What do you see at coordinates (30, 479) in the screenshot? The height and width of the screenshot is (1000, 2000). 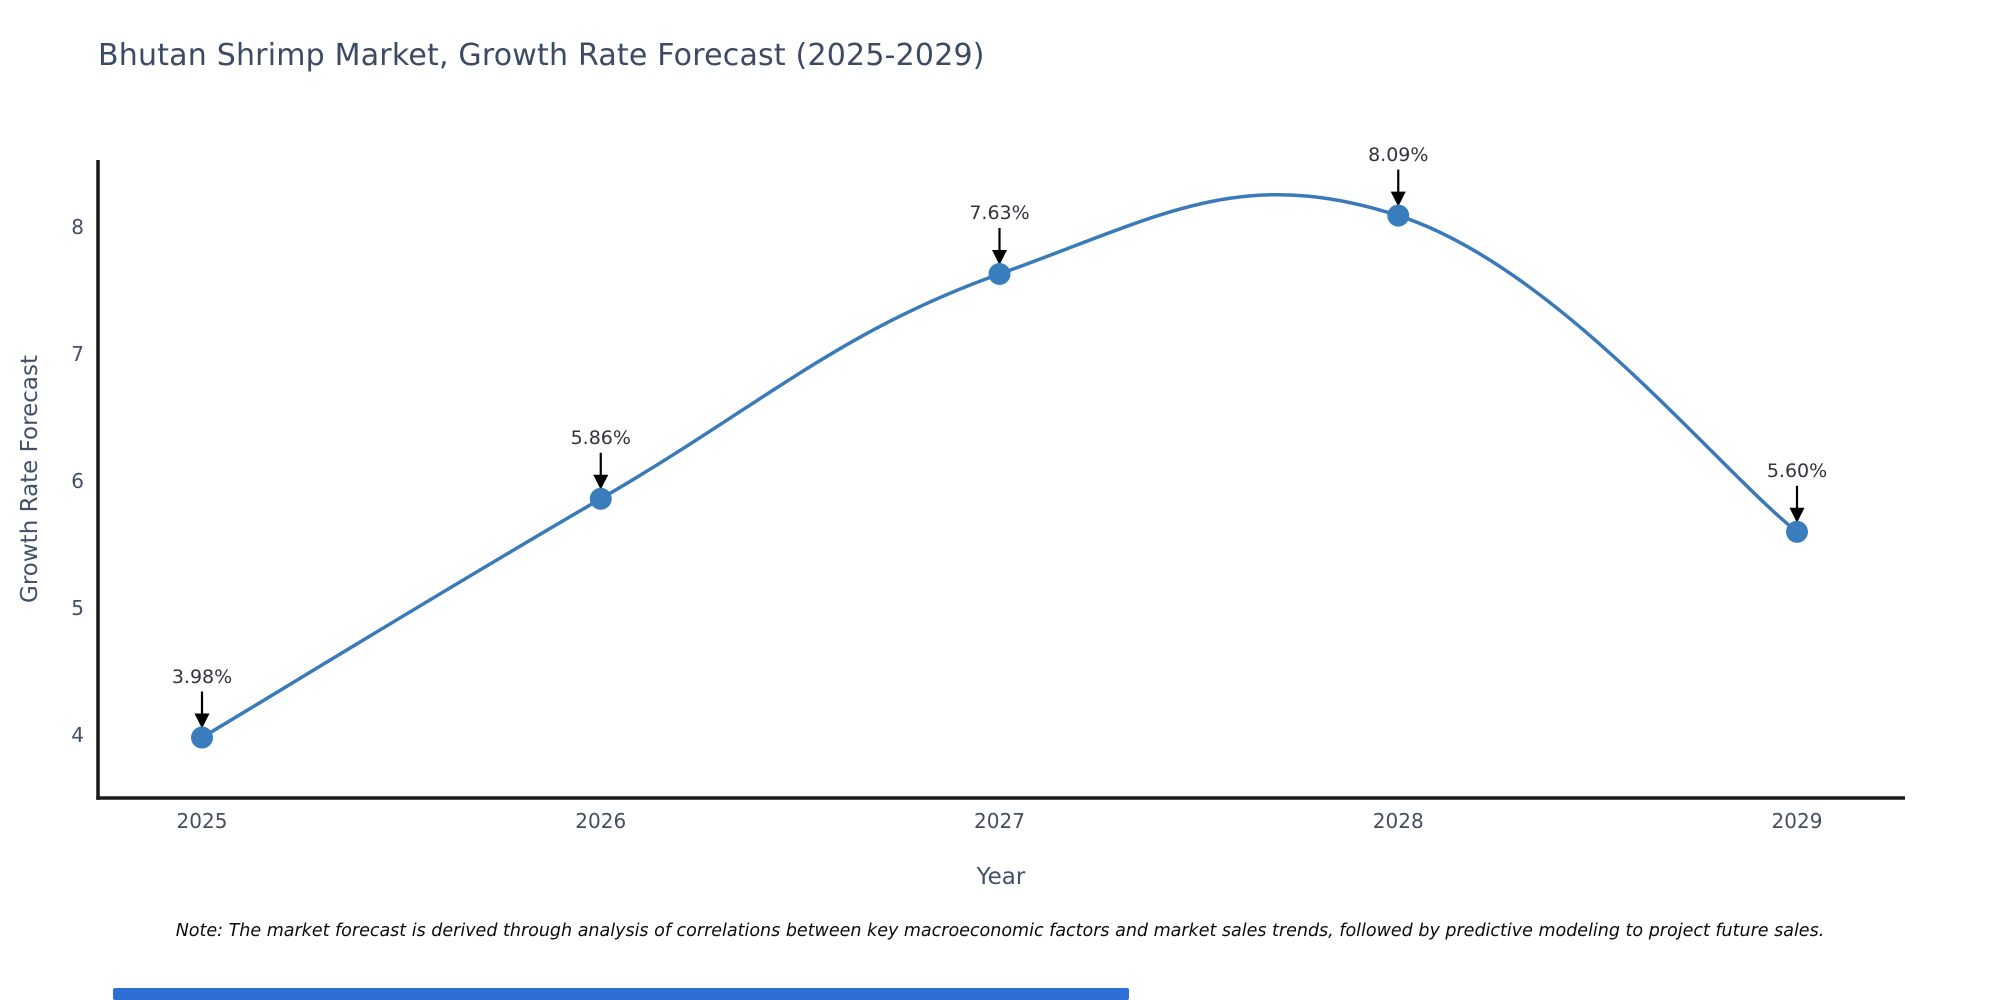 I see `y-axis-title: Growth Rate Forecast` at bounding box center [30, 479].